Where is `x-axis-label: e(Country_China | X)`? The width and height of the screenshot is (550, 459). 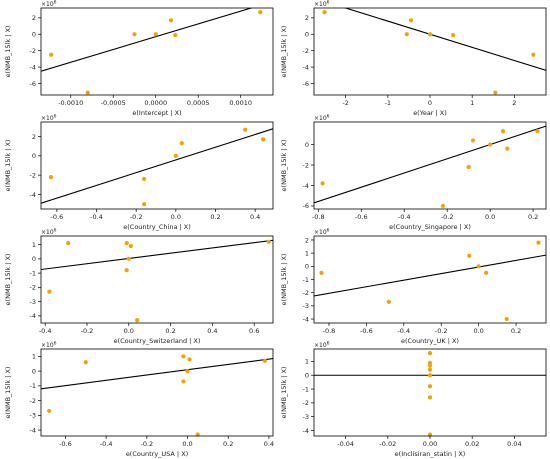
x-axis-label: e(Country_China | X) is located at coordinates (157, 227).